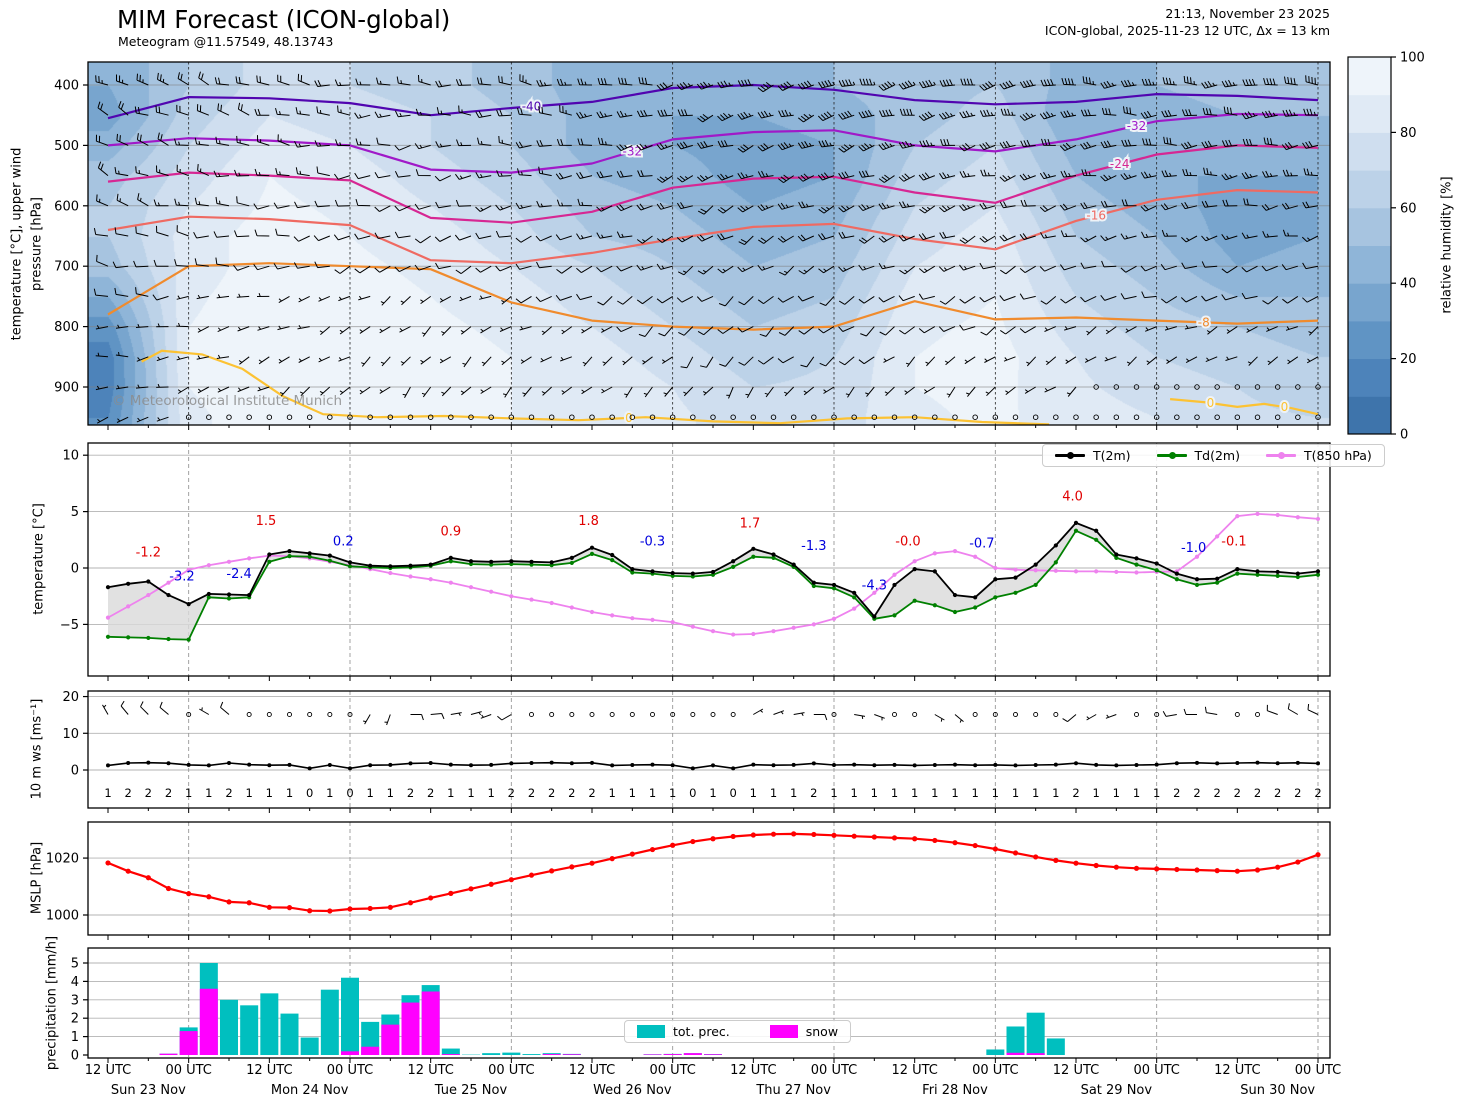 This screenshot has height=1105, width=1469. Describe the element at coordinates (148, 1090) in the screenshot. I see `svg-text: Sun 23 Nov` at that location.